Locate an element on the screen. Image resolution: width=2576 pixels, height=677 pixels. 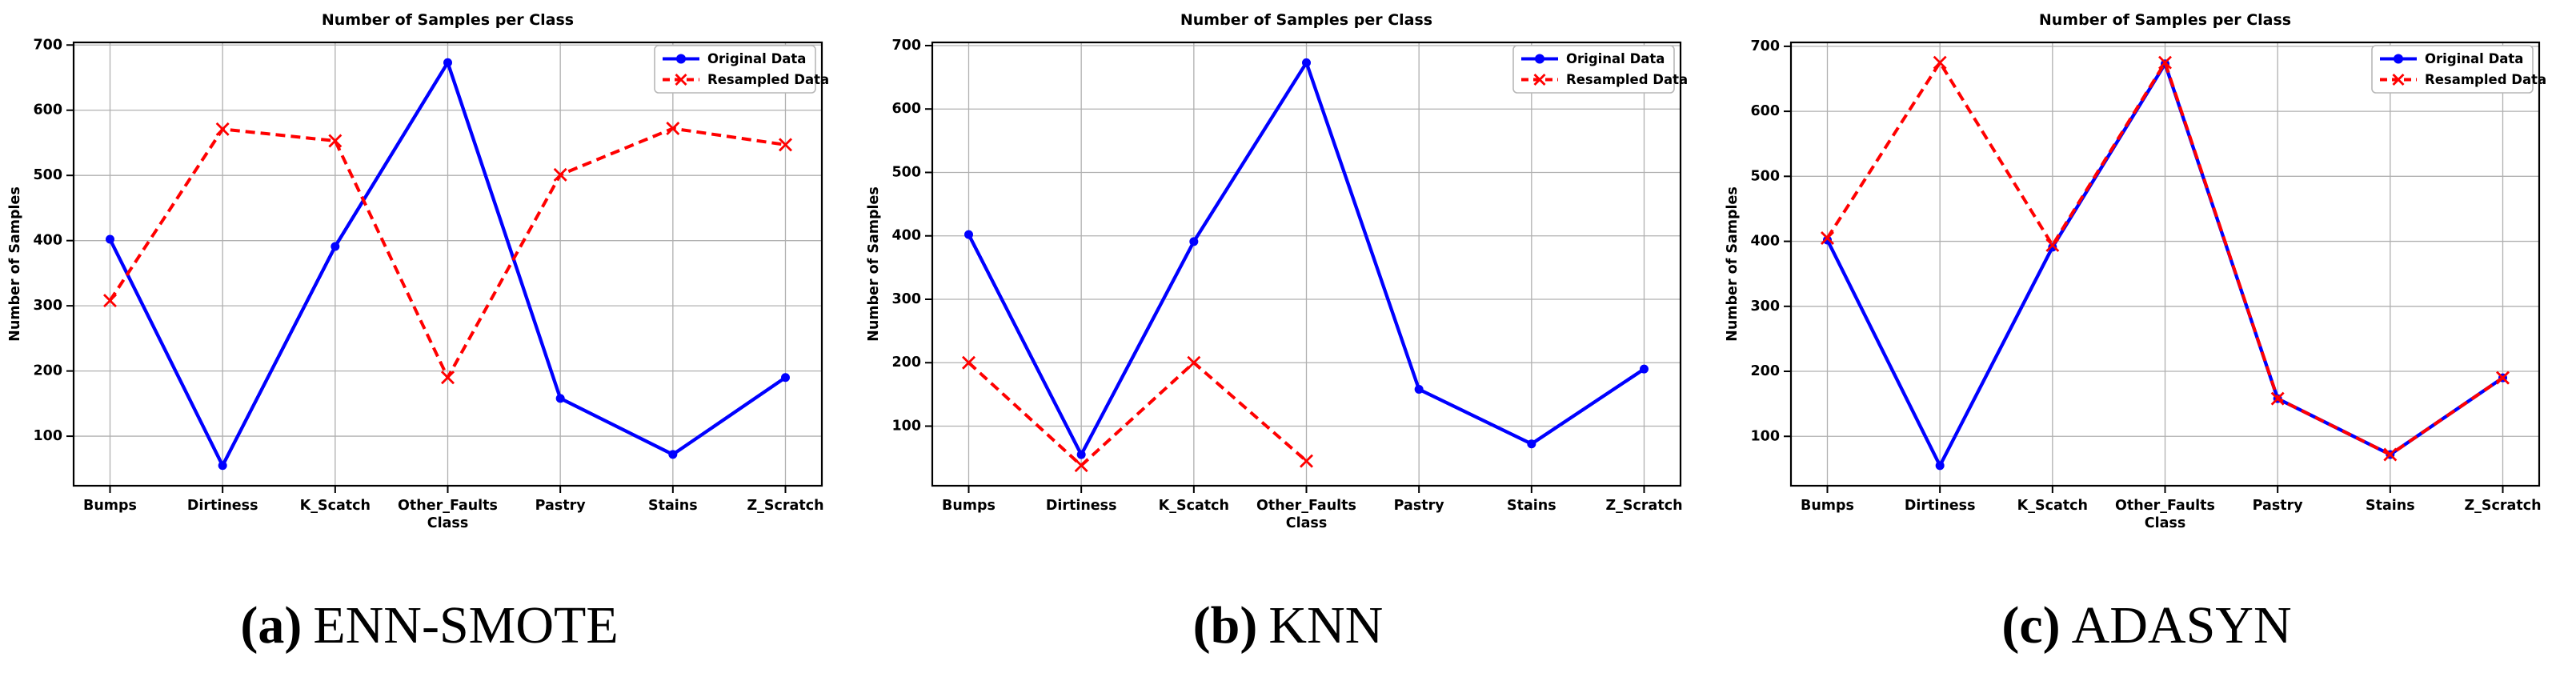
caption-b-label: (b) is located at coordinates (1225, 625).